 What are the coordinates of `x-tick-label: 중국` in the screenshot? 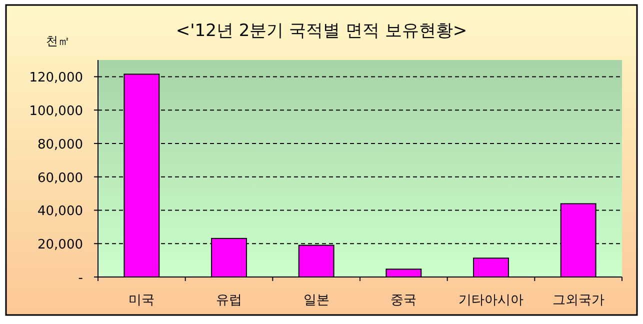 It's located at (403, 300).